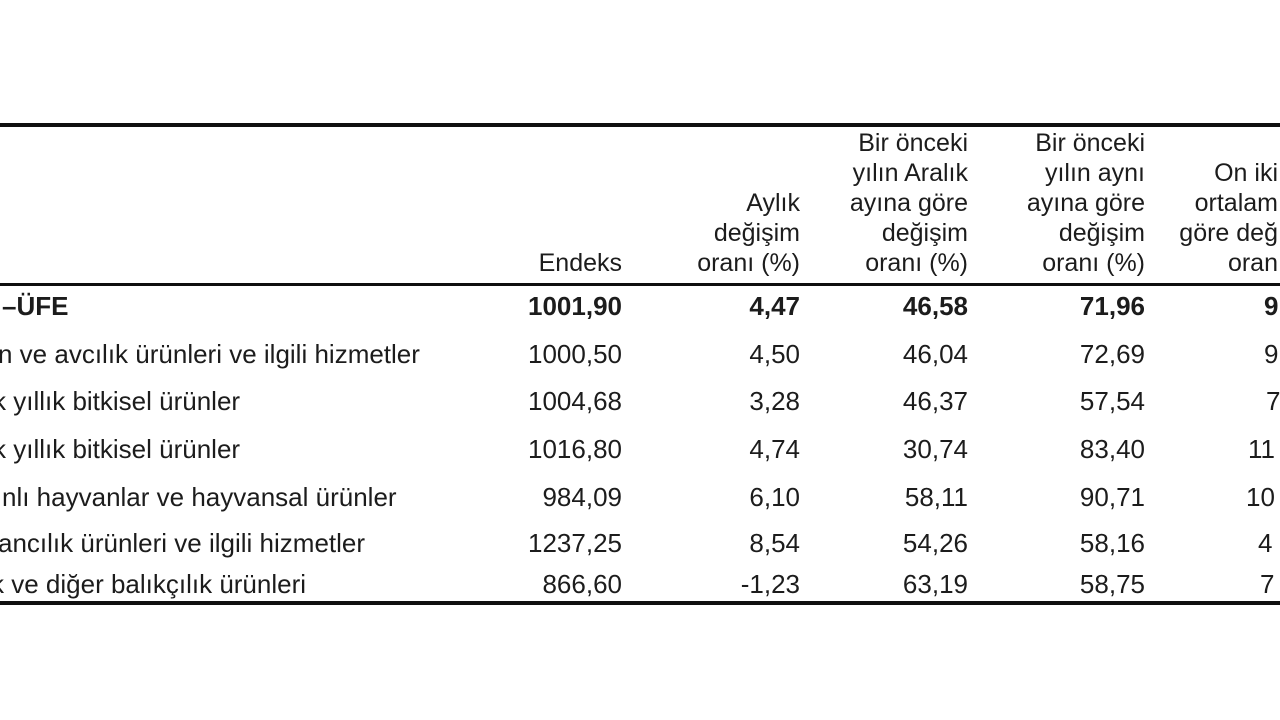 Image resolution: width=1280 pixels, height=720 pixels. Describe the element at coordinates (774, 449) in the screenshot. I see `monthly-change-value: 4,74` at that location.